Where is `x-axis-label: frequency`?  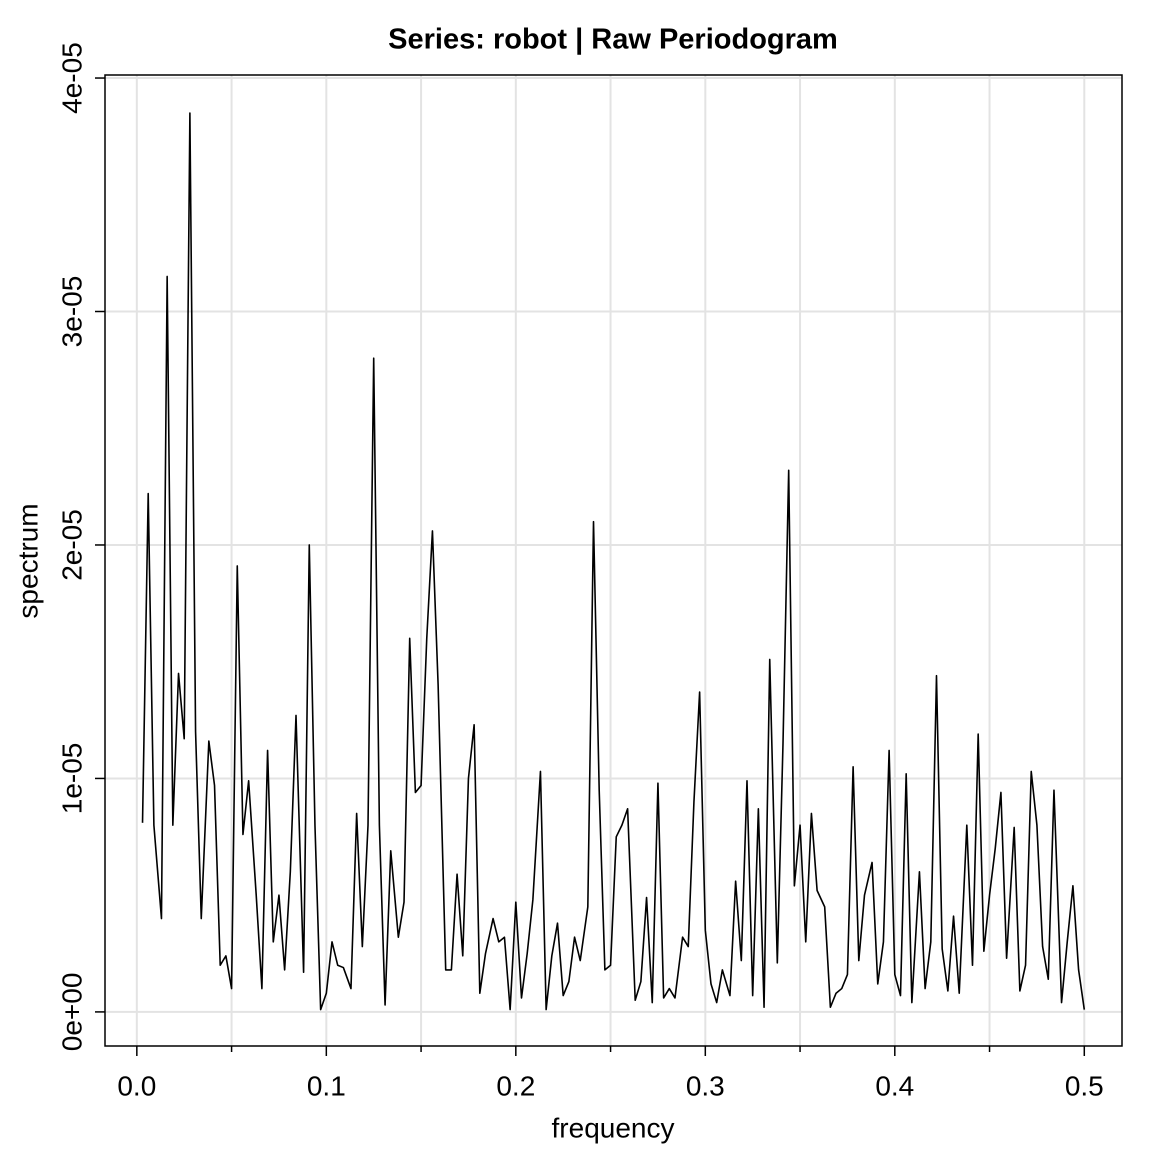 x-axis-label: frequency is located at coordinates (613, 1127).